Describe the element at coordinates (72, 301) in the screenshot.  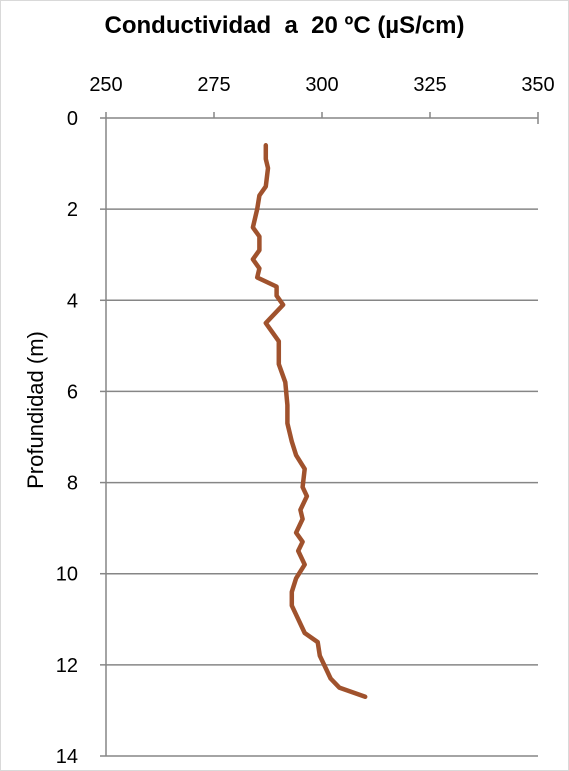
I see `y-tick-label: 4` at that location.